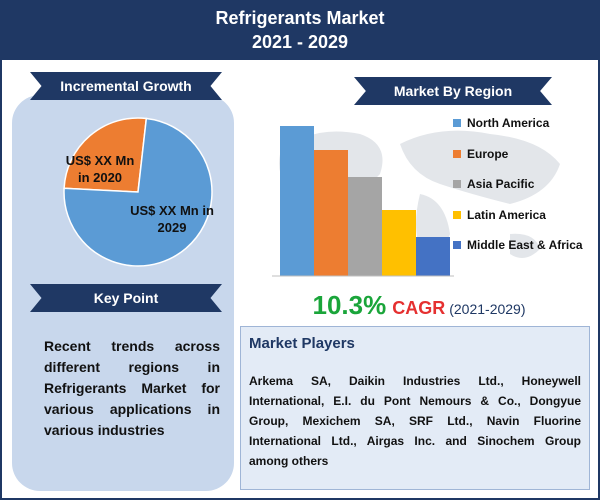 Image resolution: width=600 pixels, height=500 pixels. I want to click on legend-item-europe: Europe, so click(518, 160).